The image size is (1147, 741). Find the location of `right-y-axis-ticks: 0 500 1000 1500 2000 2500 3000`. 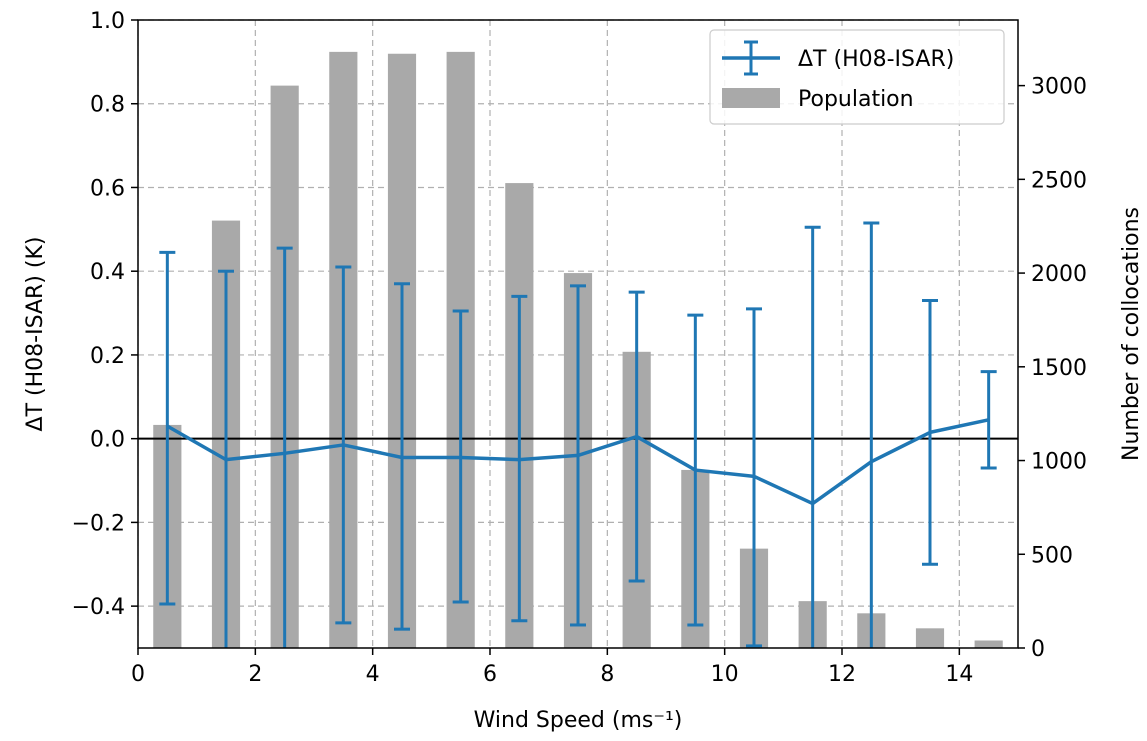

right-y-axis-ticks: 0 500 1000 1500 2000 2500 3000 is located at coordinates (1052, 368).